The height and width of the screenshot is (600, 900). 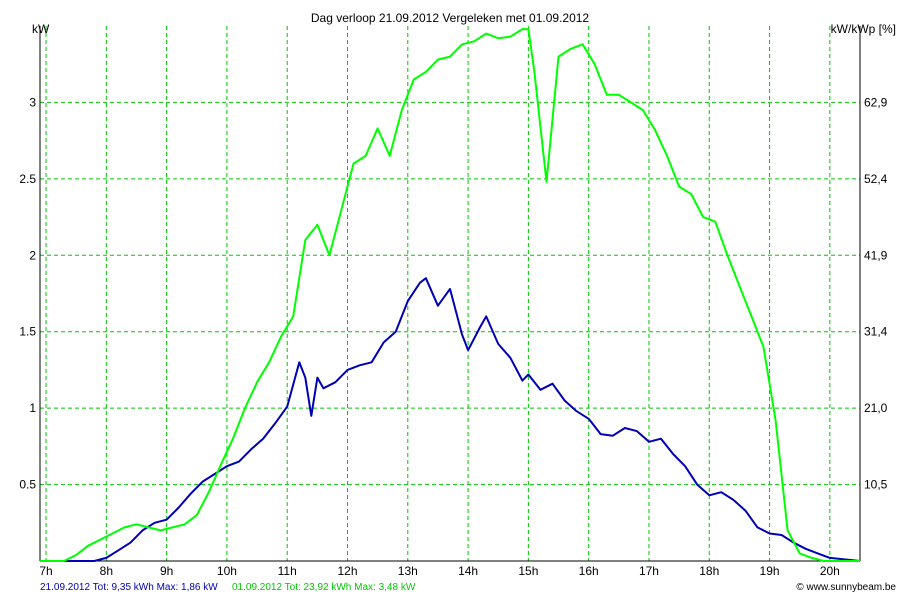 What do you see at coordinates (45, 571) in the screenshot?
I see `x-tick-label: 7h` at bounding box center [45, 571].